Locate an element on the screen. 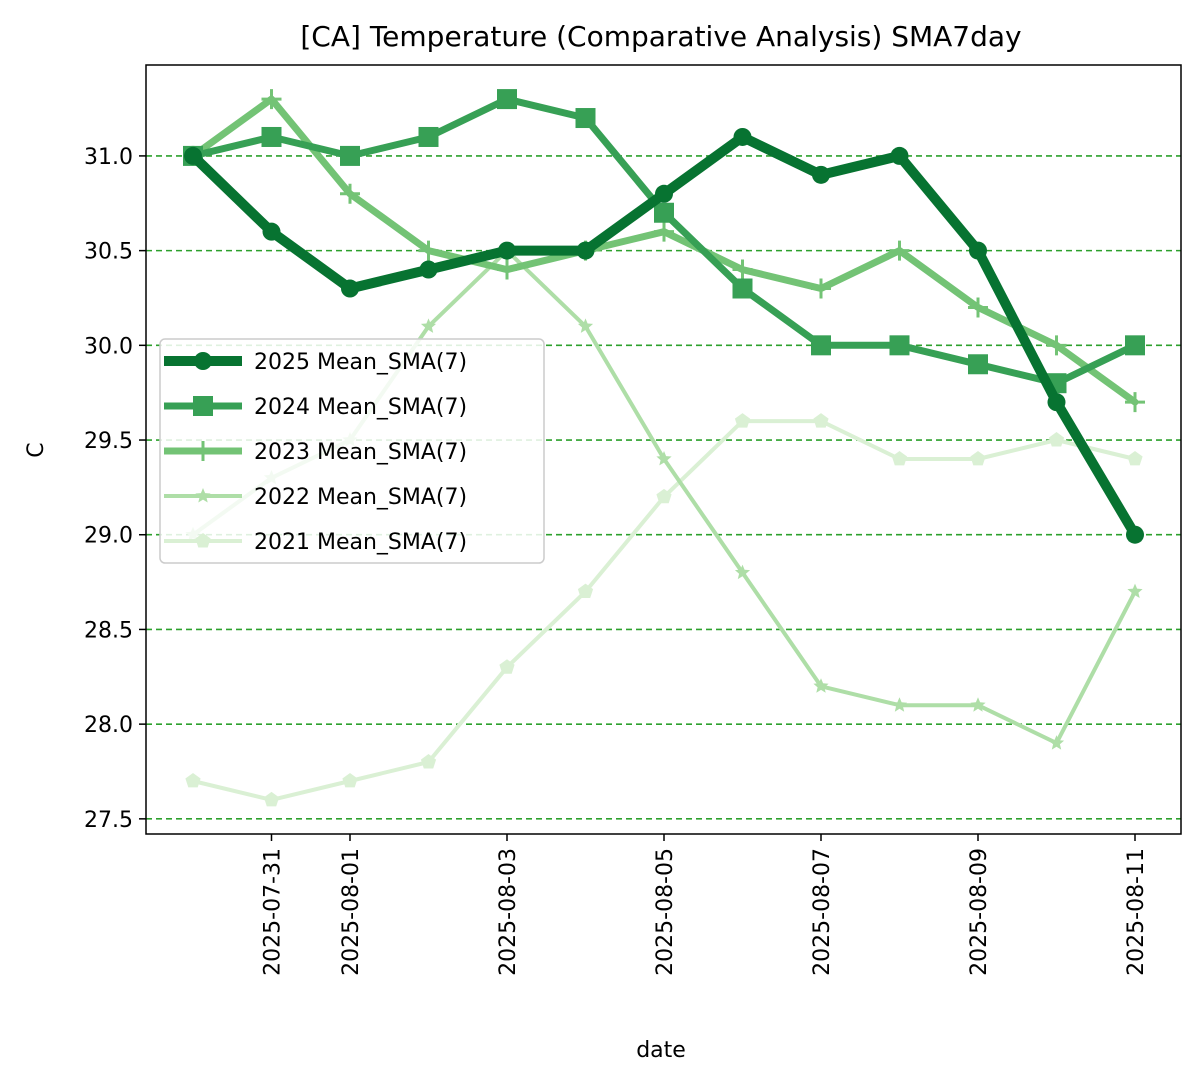  legend-item: 2022 Mean_SMA(7) is located at coordinates (315, 497).